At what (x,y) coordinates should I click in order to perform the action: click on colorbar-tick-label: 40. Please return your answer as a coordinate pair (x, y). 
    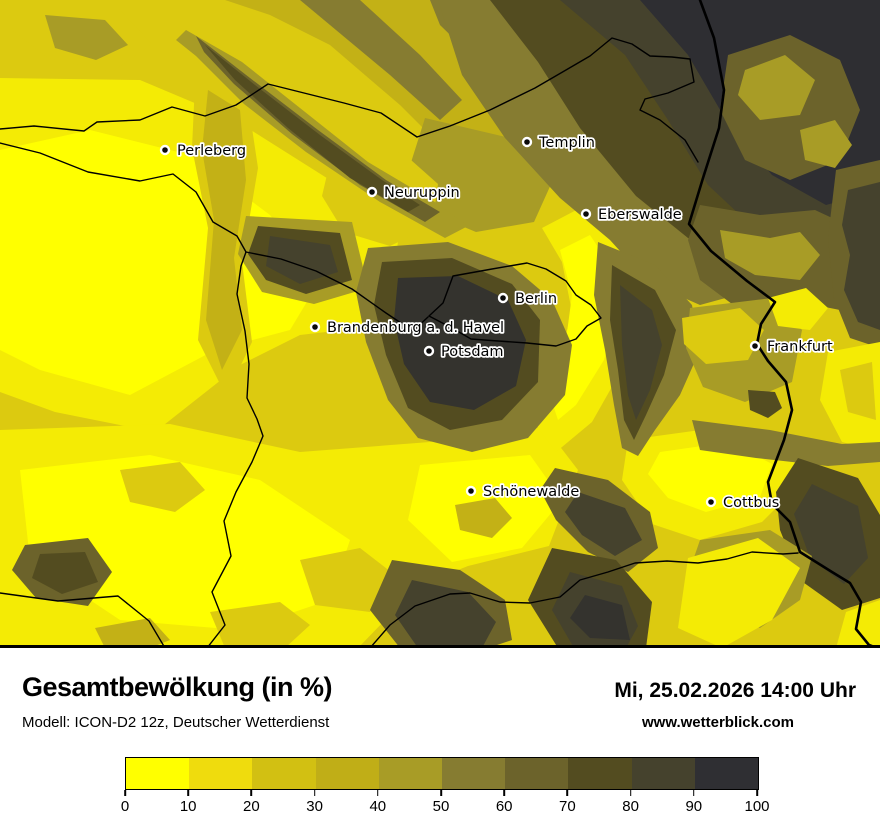
    Looking at the image, I should click on (378, 806).